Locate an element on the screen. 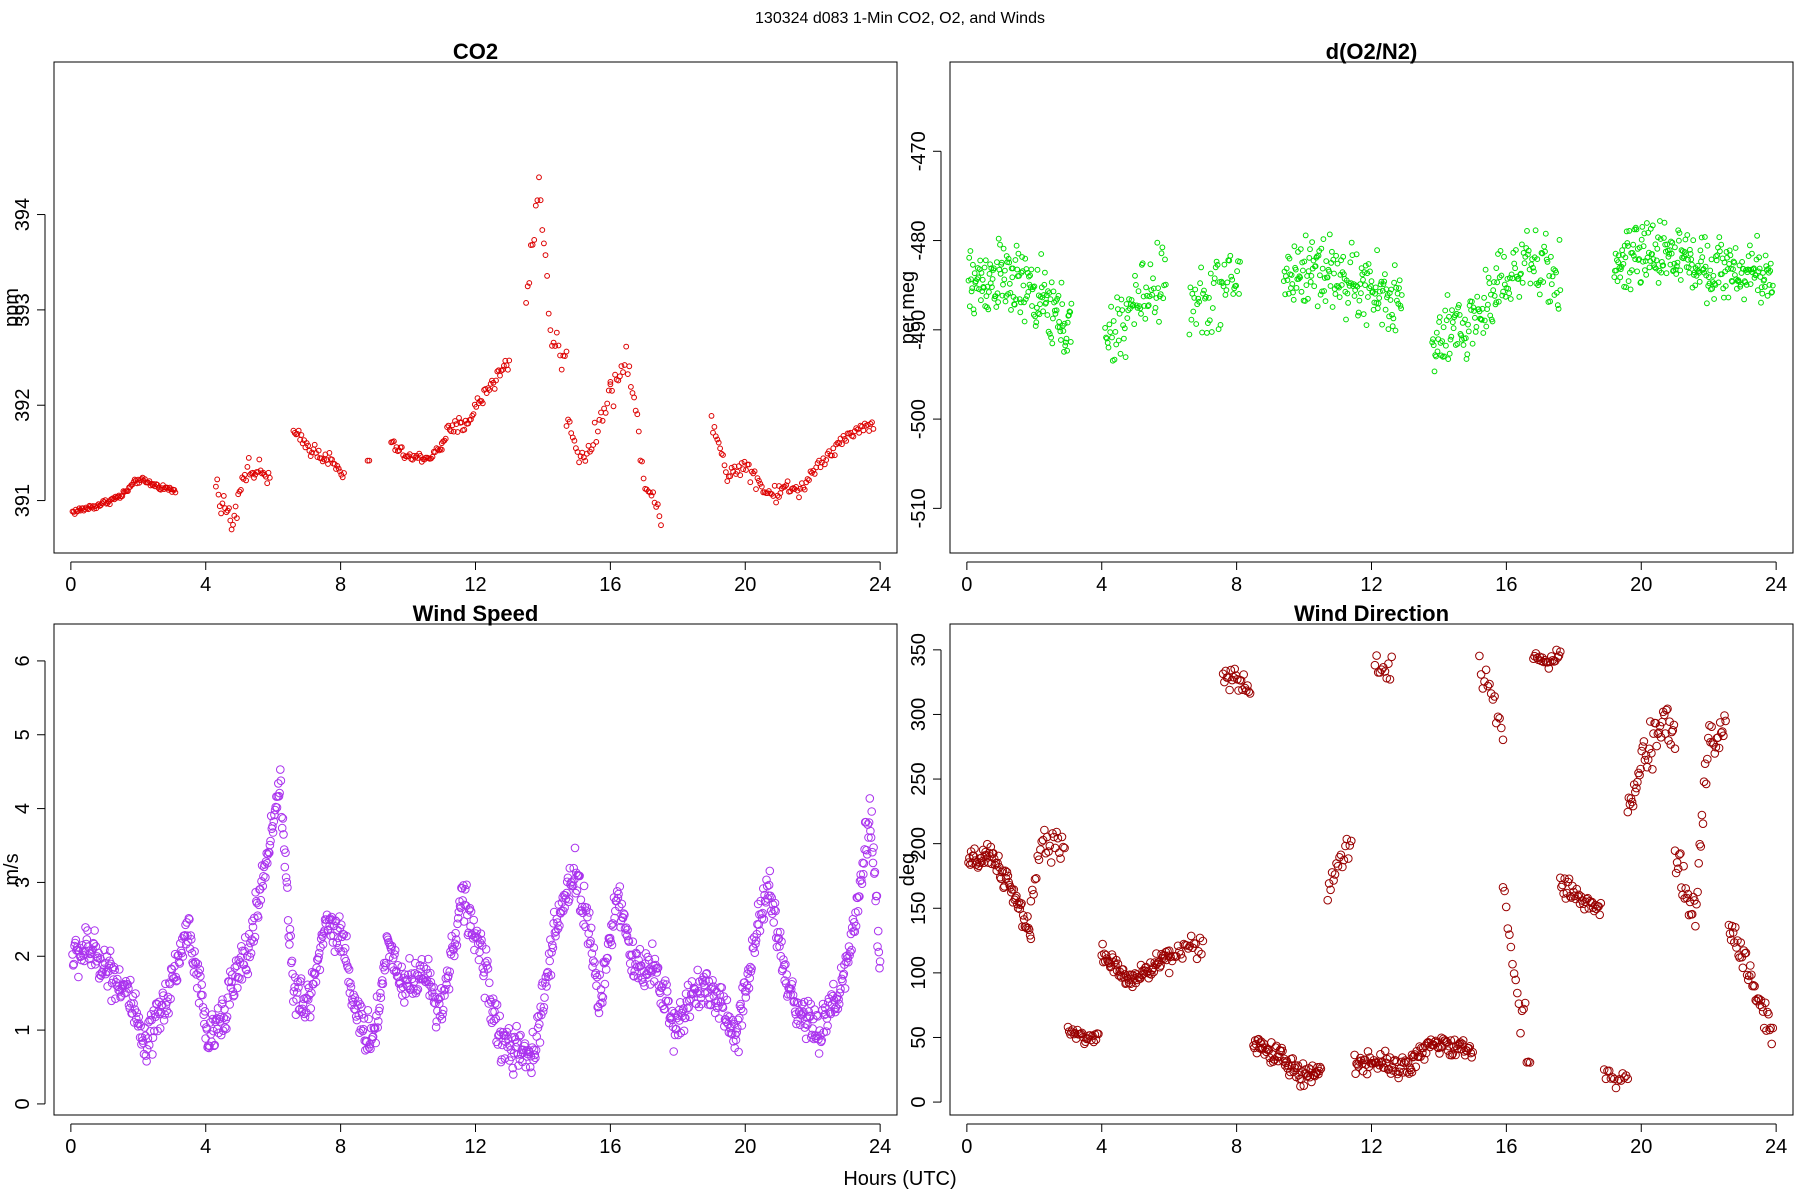 This screenshot has width=1800, height=1200. x-tick-label: 4 is located at coordinates (205, 585).